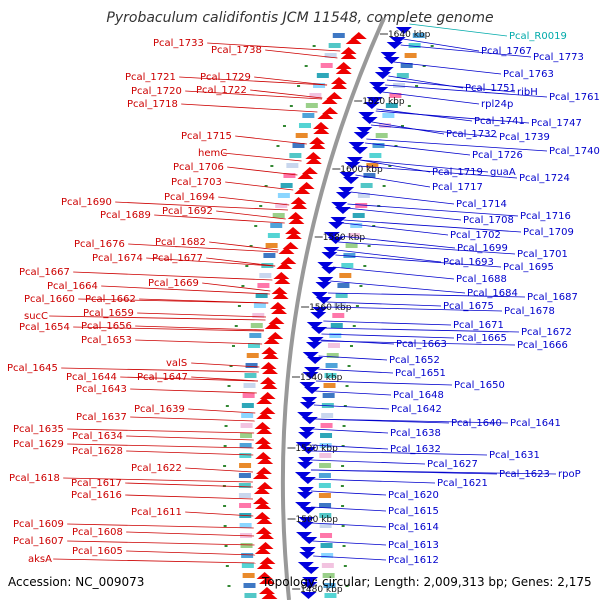 The image size is (600, 600). I want to click on gene-label: Pcal_1687, so click(552, 297).